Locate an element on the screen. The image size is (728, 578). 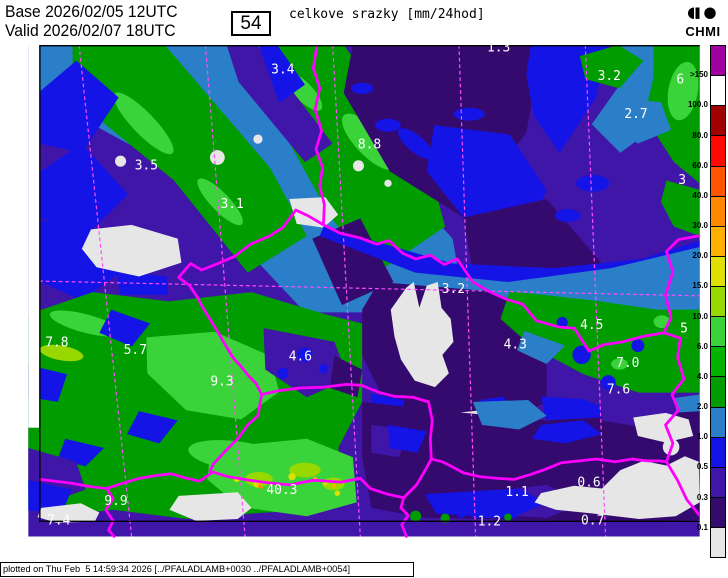
colorbar-label: 60.0 is located at coordinates (700, 165).